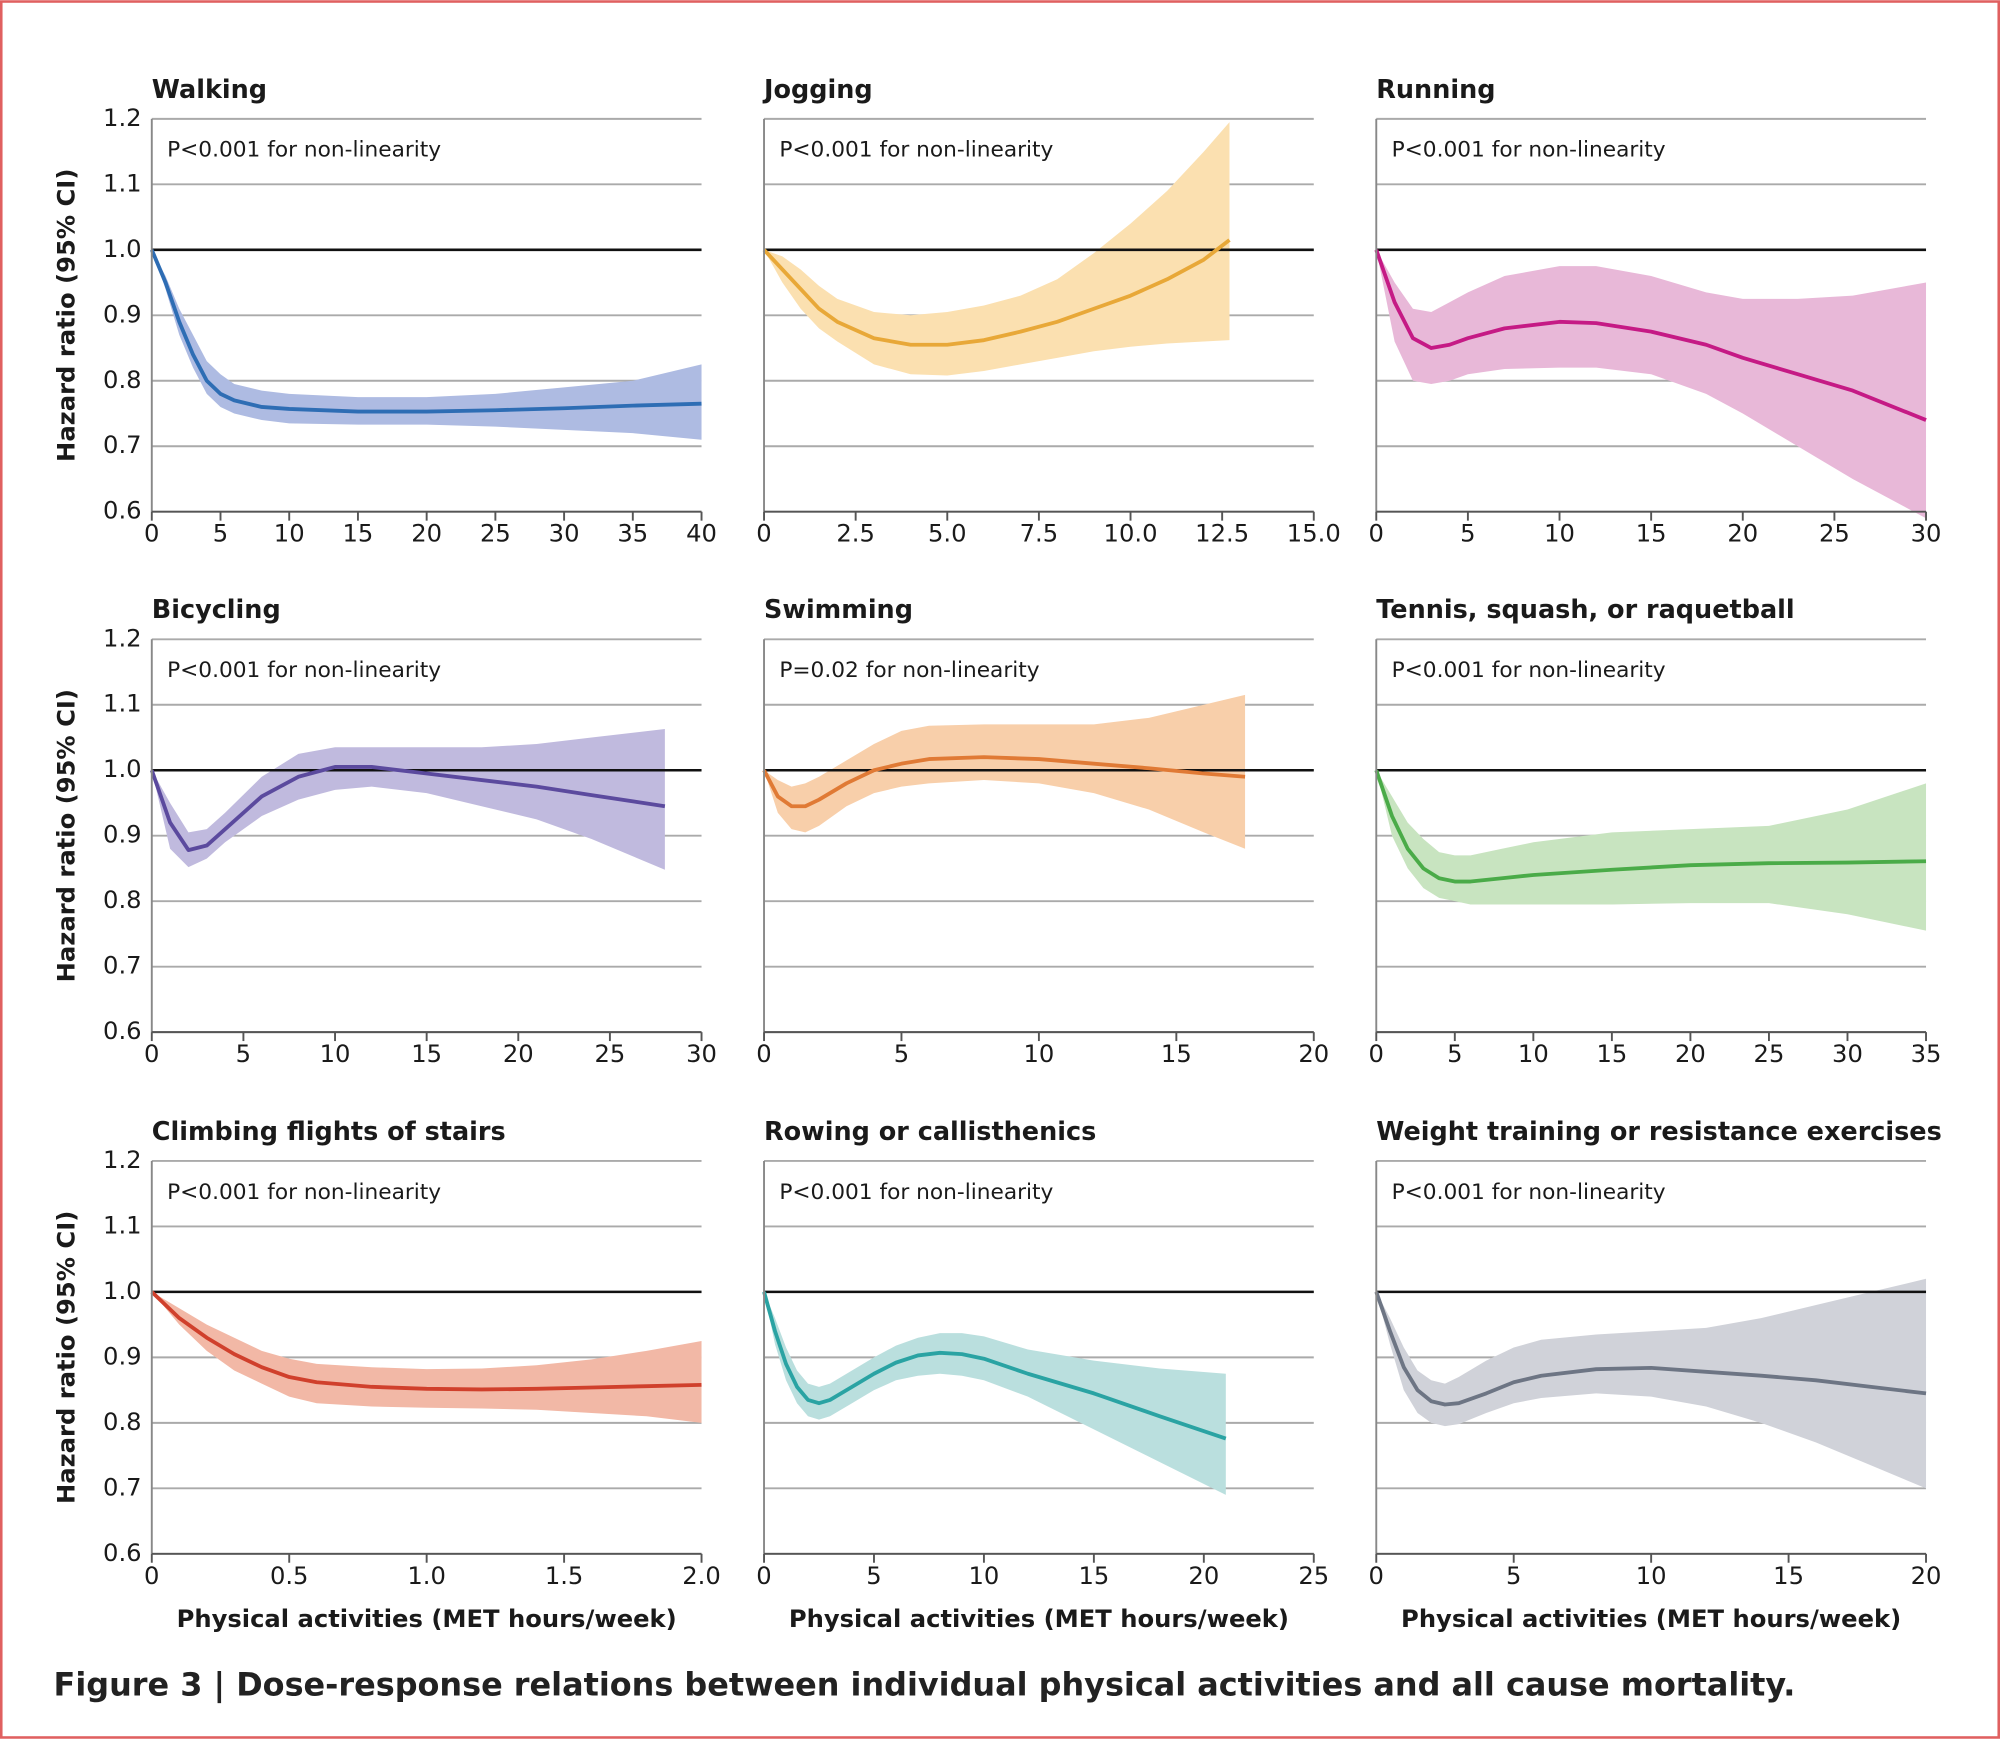 The image size is (2000, 1739). Describe the element at coordinates (701, 1576) in the screenshot. I see `x-tick-label: 2.0` at that location.